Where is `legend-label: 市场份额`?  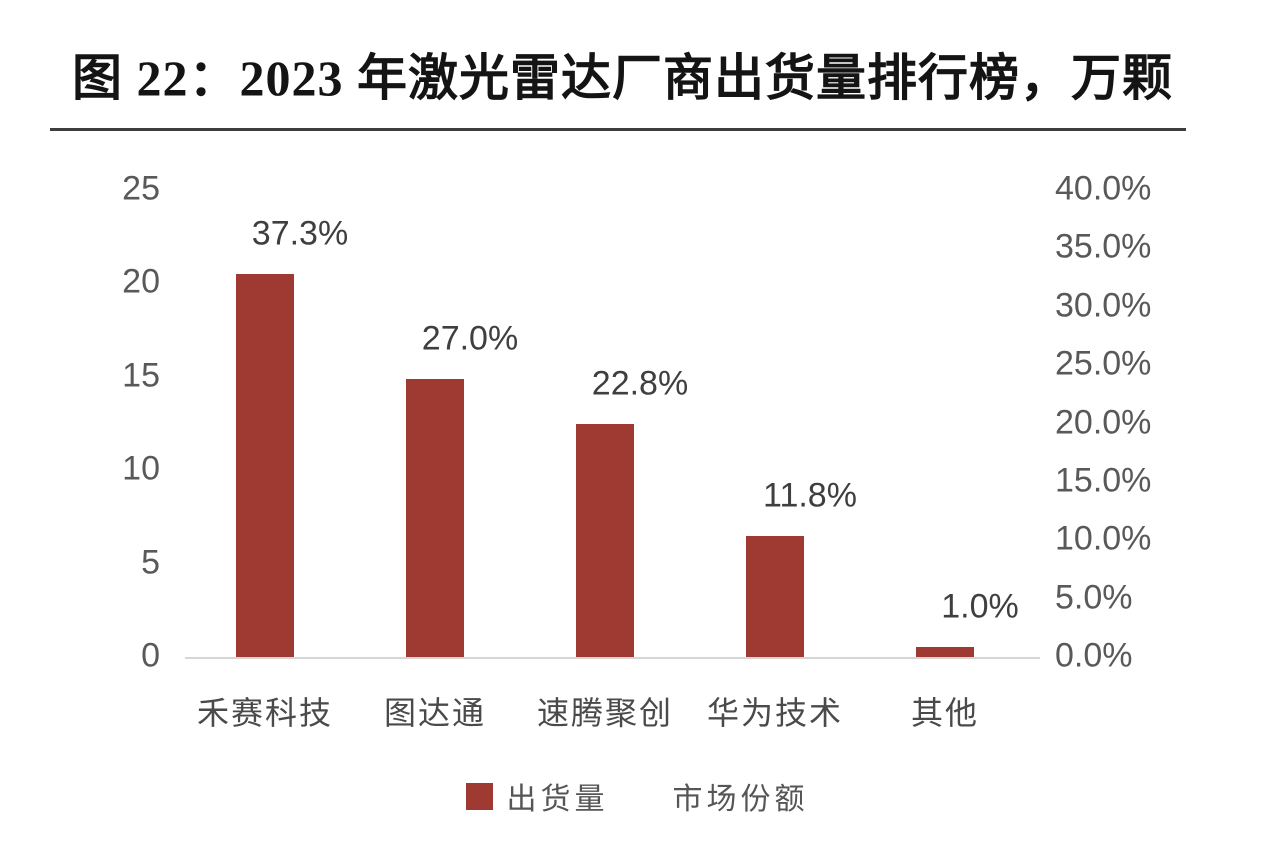 legend-label: 市场份额 is located at coordinates (740, 799).